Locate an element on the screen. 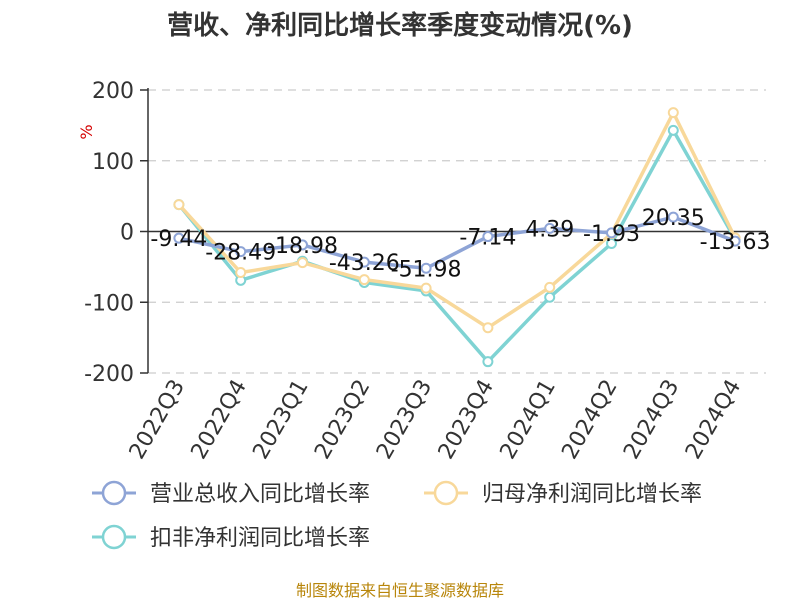  data-label: -51.98 is located at coordinates (426, 269).